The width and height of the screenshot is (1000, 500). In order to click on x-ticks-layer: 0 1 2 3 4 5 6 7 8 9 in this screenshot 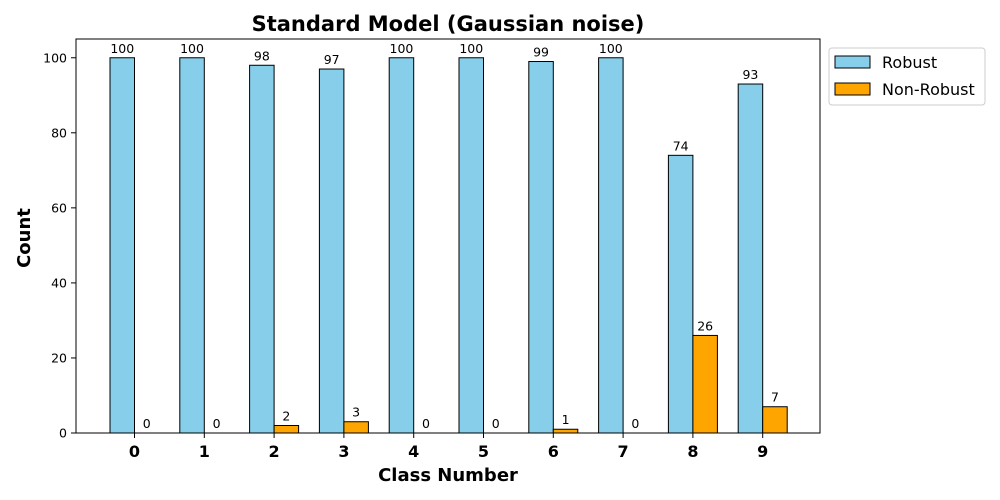, I will do `click(448, 447)`.